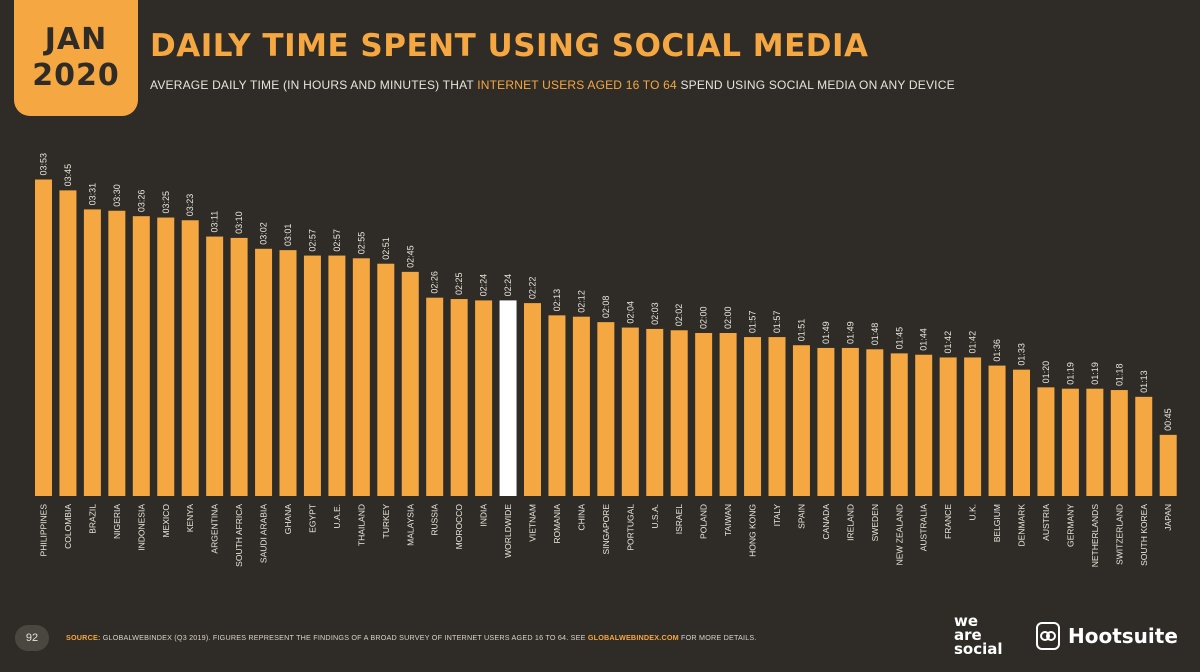 Image resolution: width=1200 pixels, height=672 pixels. What do you see at coordinates (801, 330) in the screenshot?
I see `value-label: 01:51` at bounding box center [801, 330].